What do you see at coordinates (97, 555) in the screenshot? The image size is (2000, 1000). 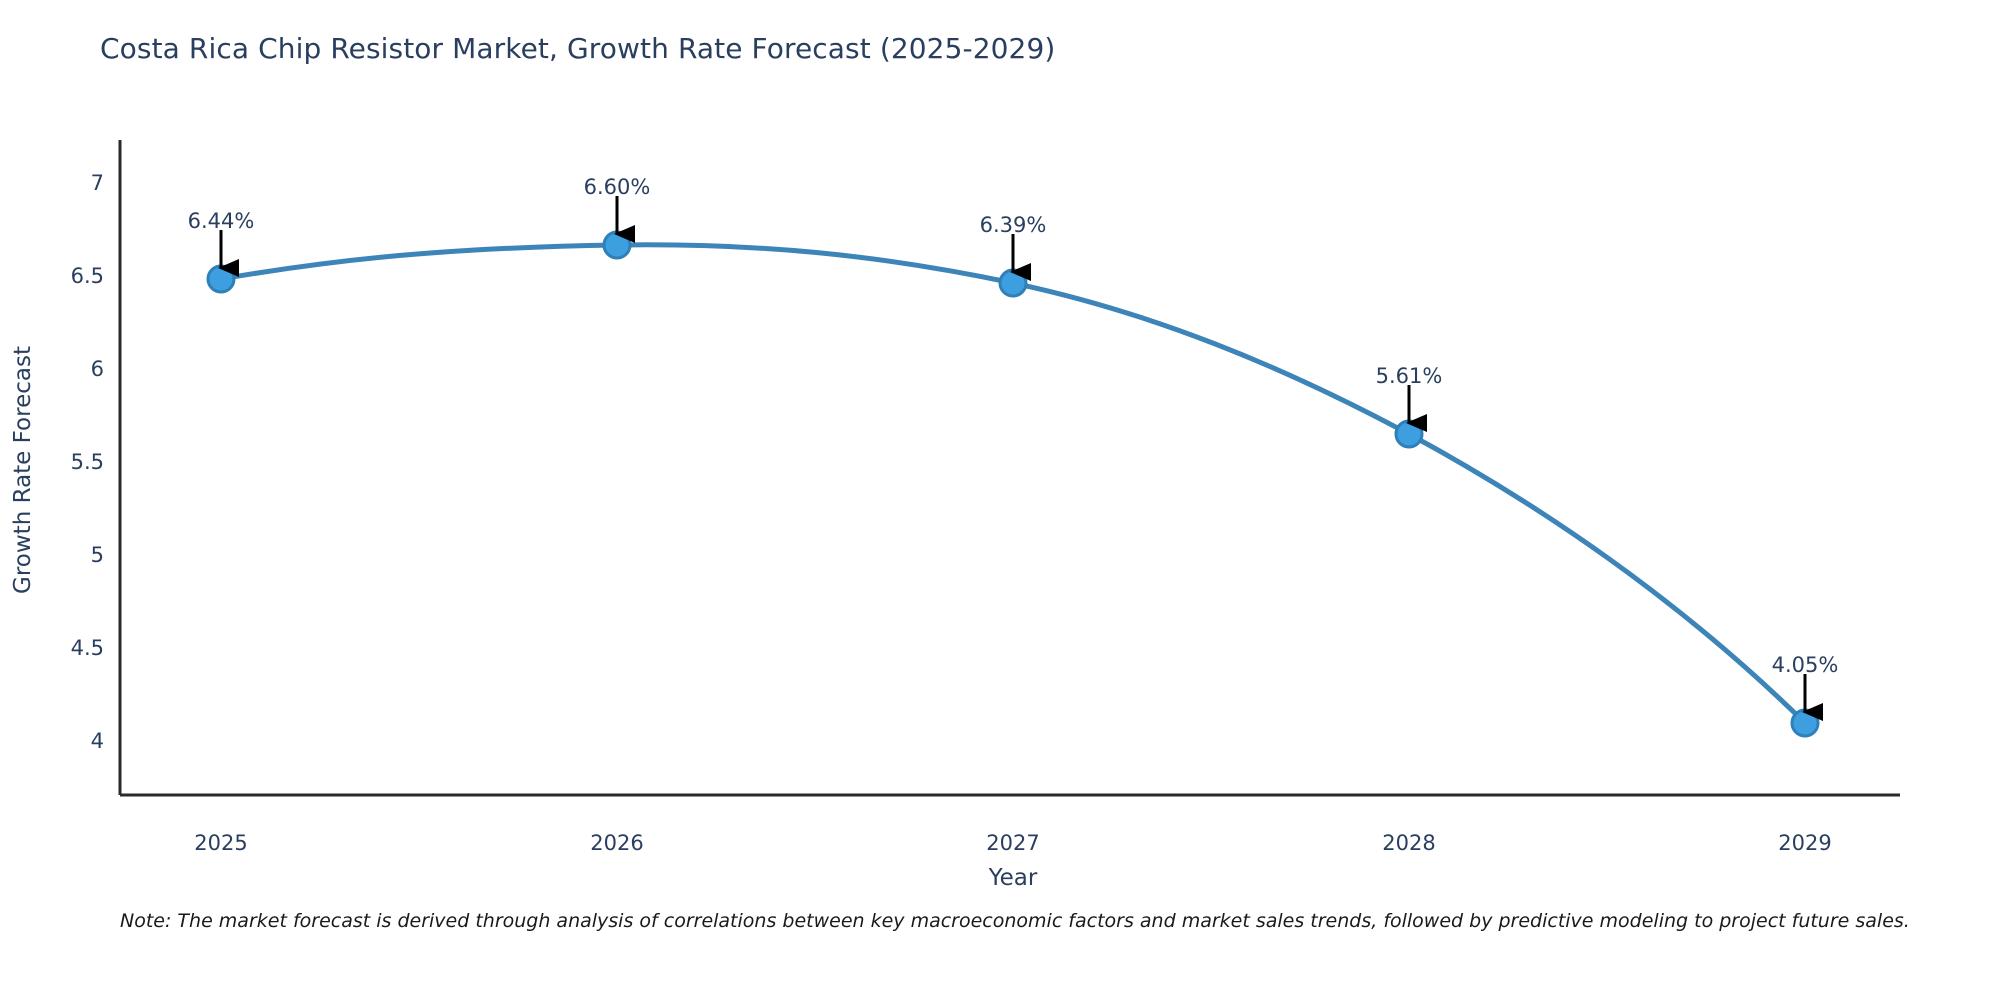 I see `y-tick-label: 5` at bounding box center [97, 555].